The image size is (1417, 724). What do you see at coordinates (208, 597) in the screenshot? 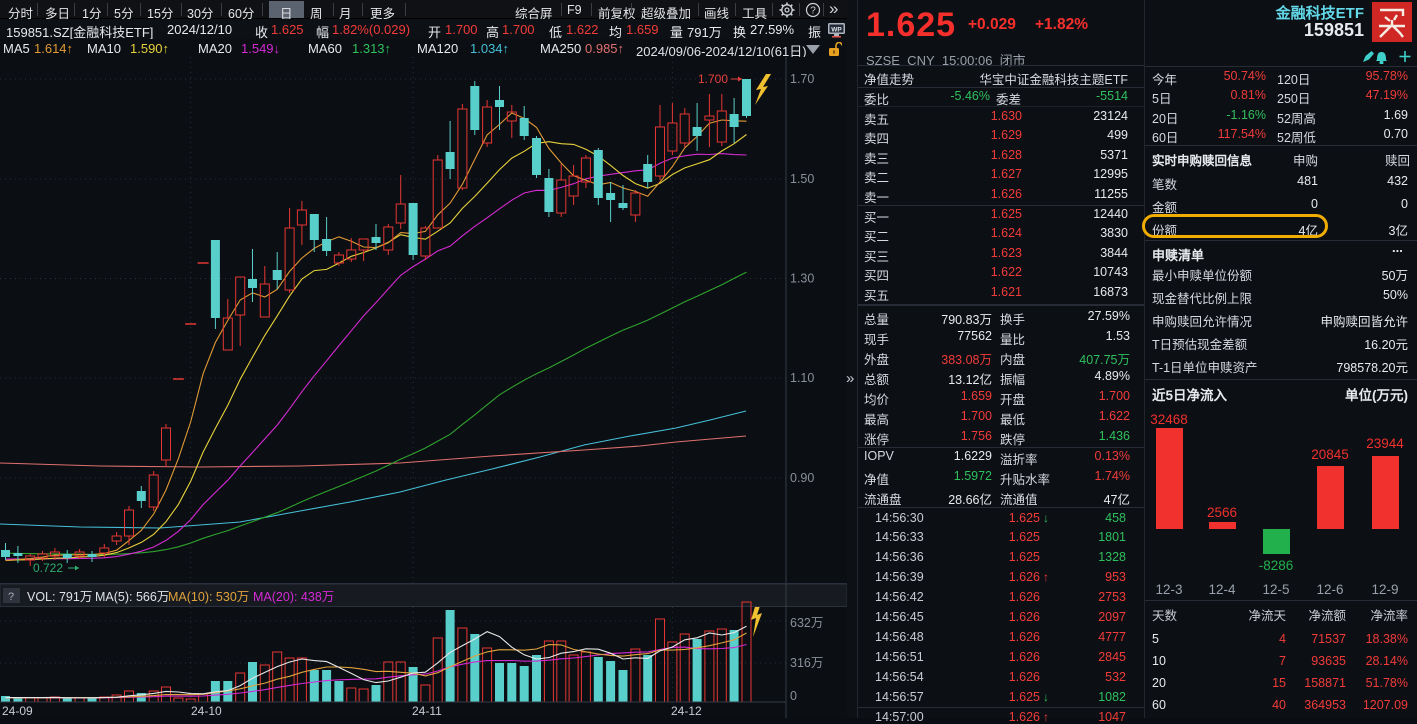
I see `svg-text: MA(10): 530万` at bounding box center [208, 597].